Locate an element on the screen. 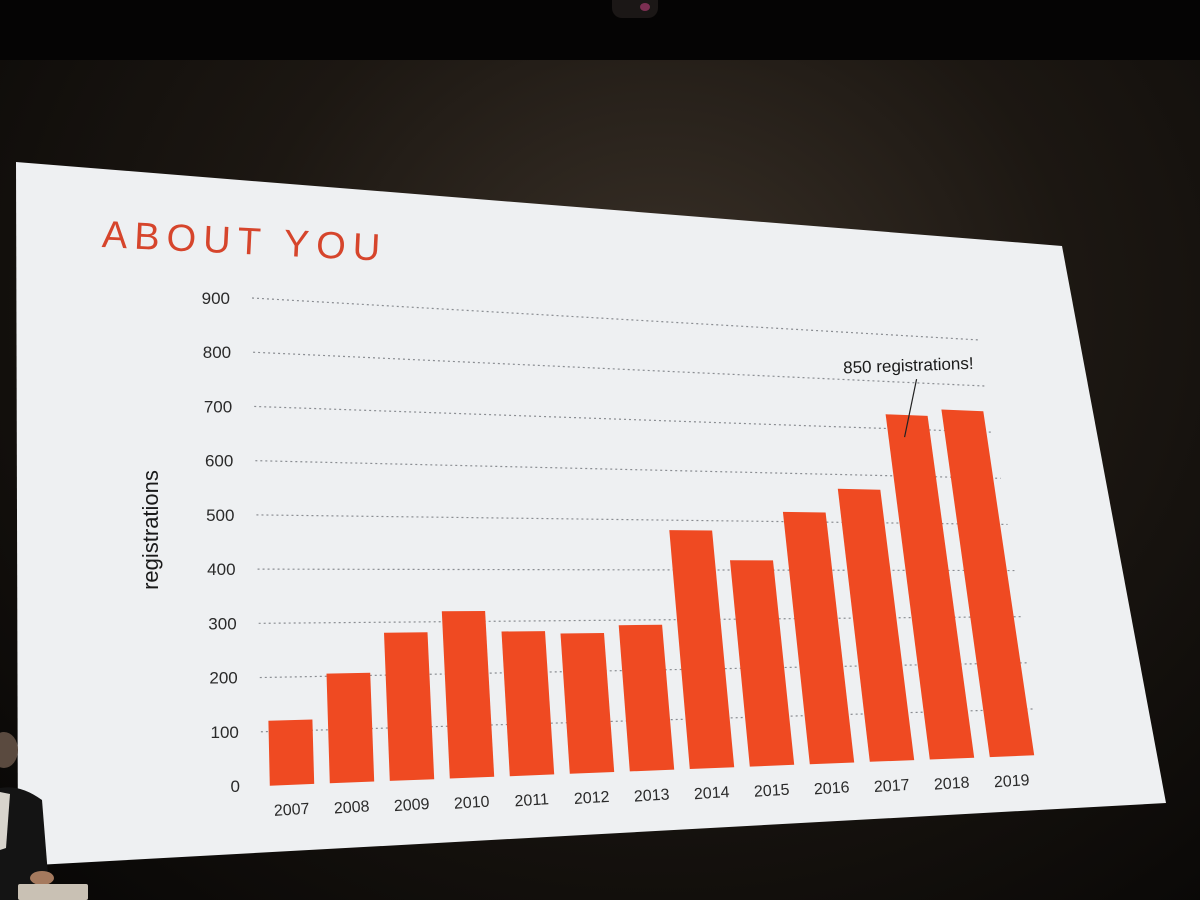 Image resolution: width=1200 pixels, height=900 pixels. y-tick-label: 700 is located at coordinates (218, 406).